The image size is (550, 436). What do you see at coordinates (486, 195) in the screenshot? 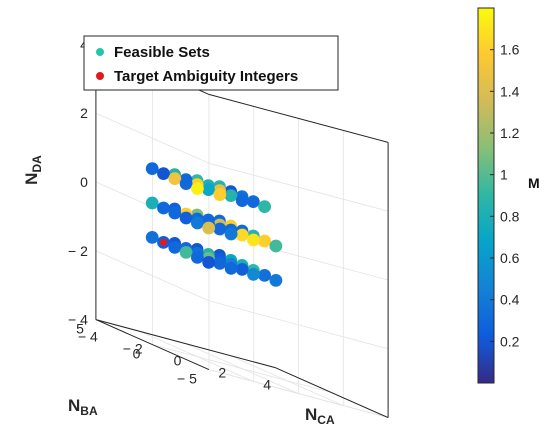
I see `colorbar-gradient` at bounding box center [486, 195].